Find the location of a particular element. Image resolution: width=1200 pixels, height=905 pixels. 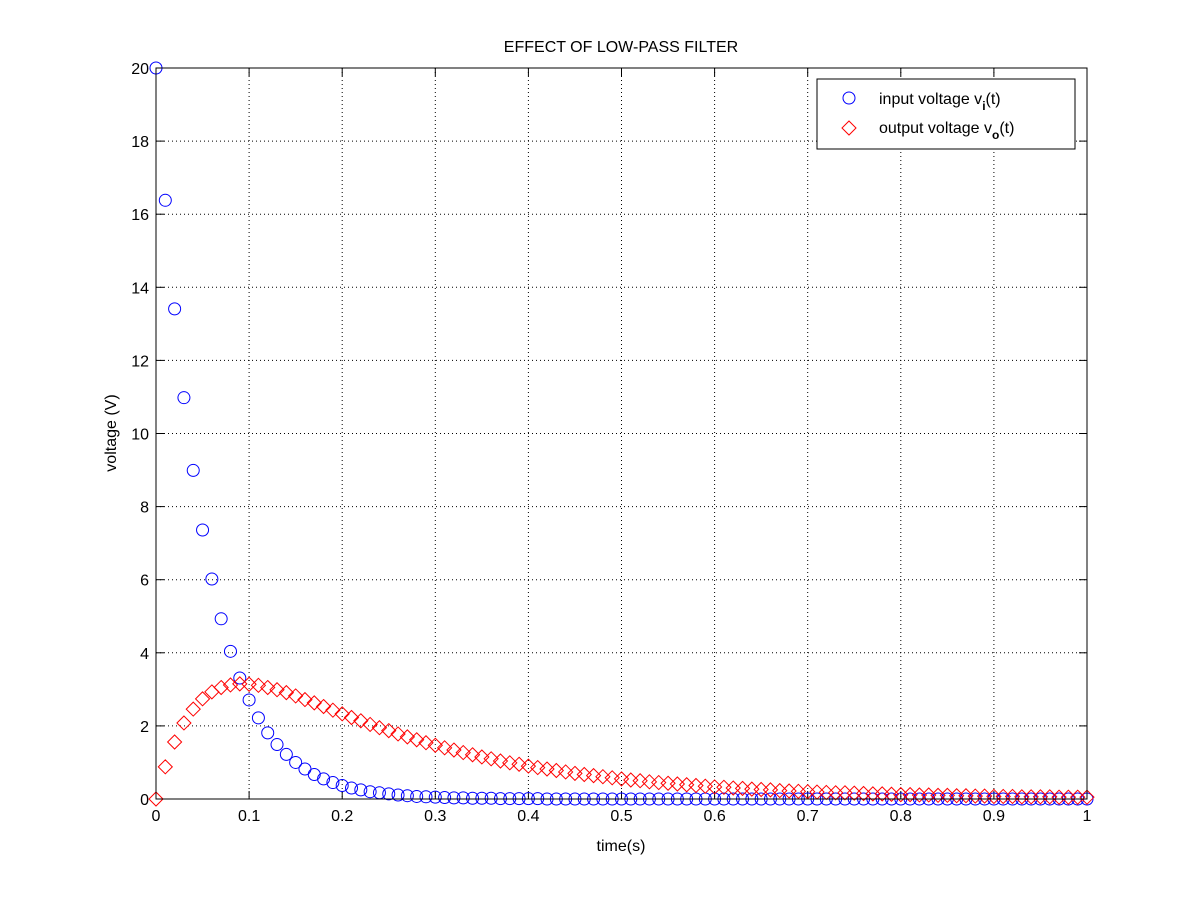

y-axis-label: voltage (V) is located at coordinates (111, 432).